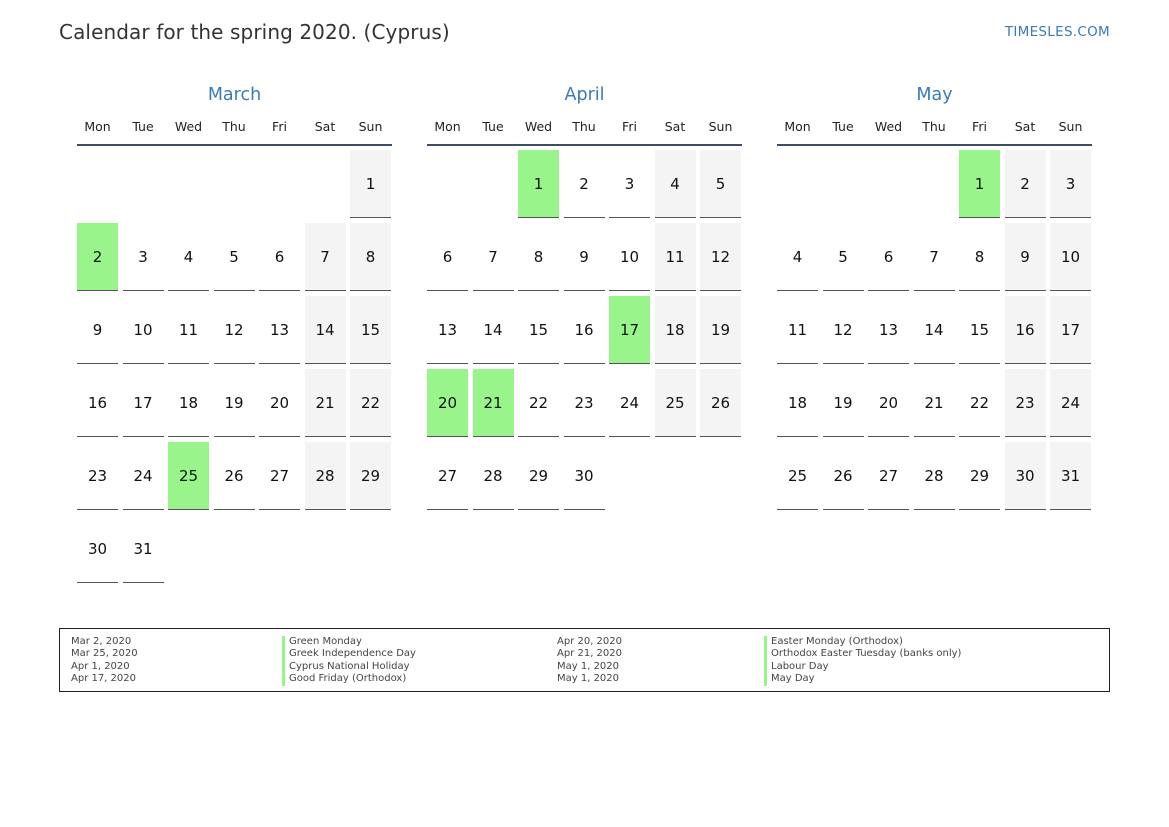 The height and width of the screenshot is (827, 1169). Describe the element at coordinates (370, 257) in the screenshot. I see `day-cell-weekend: 8` at that location.